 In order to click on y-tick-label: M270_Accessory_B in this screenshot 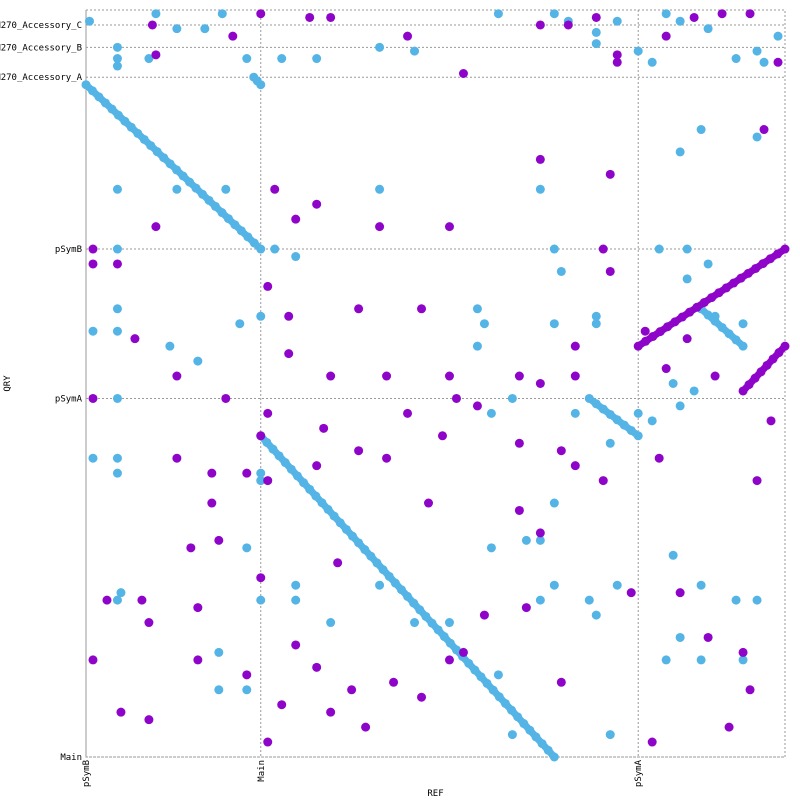, I will do `click(41, 48)`.